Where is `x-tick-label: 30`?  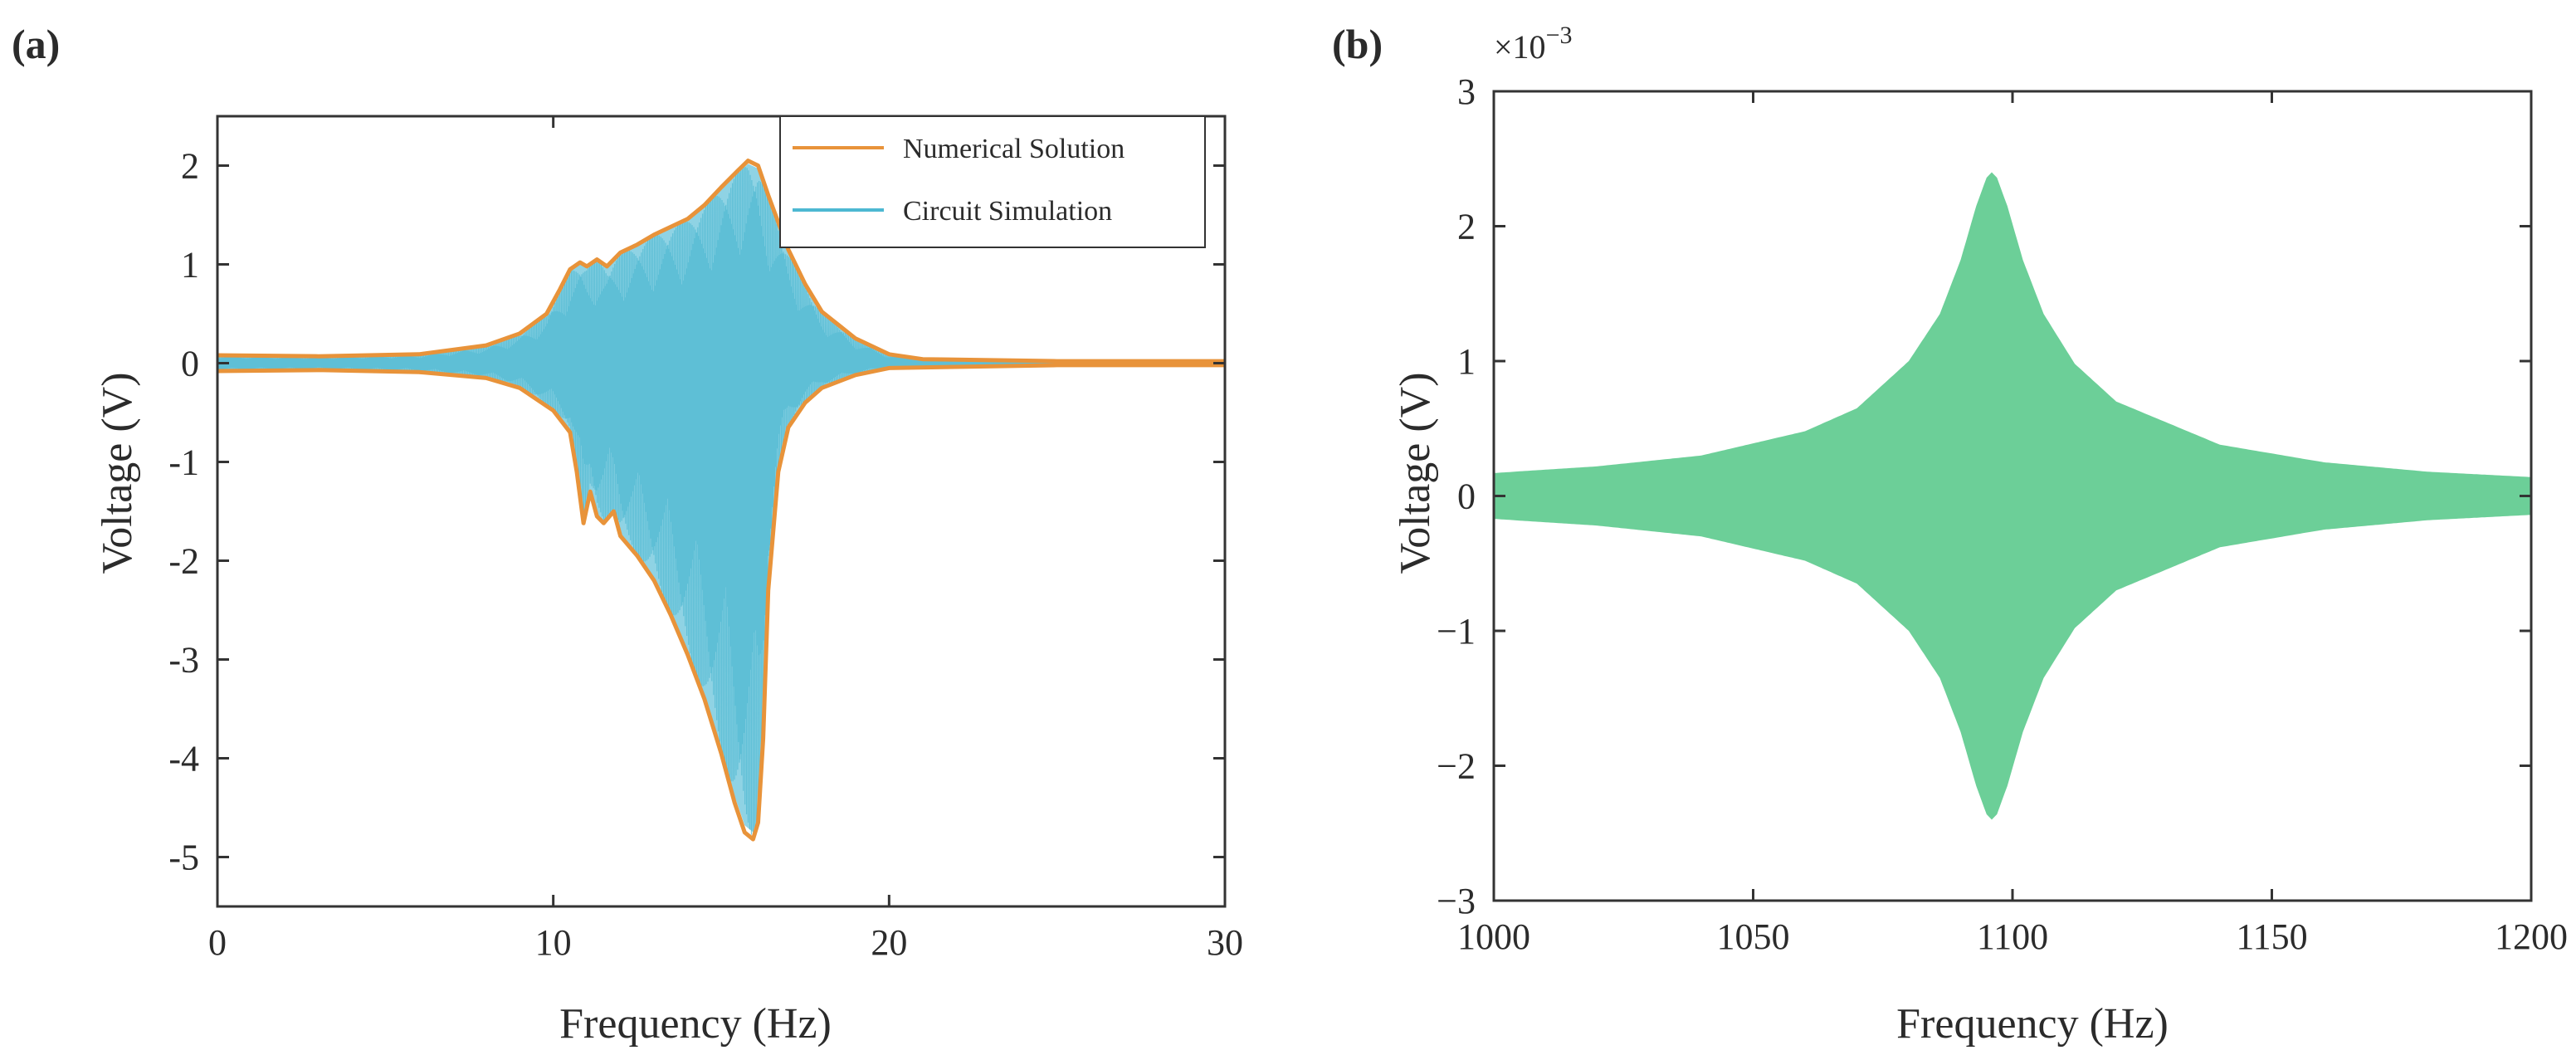 x-tick-label: 30 is located at coordinates (1225, 942).